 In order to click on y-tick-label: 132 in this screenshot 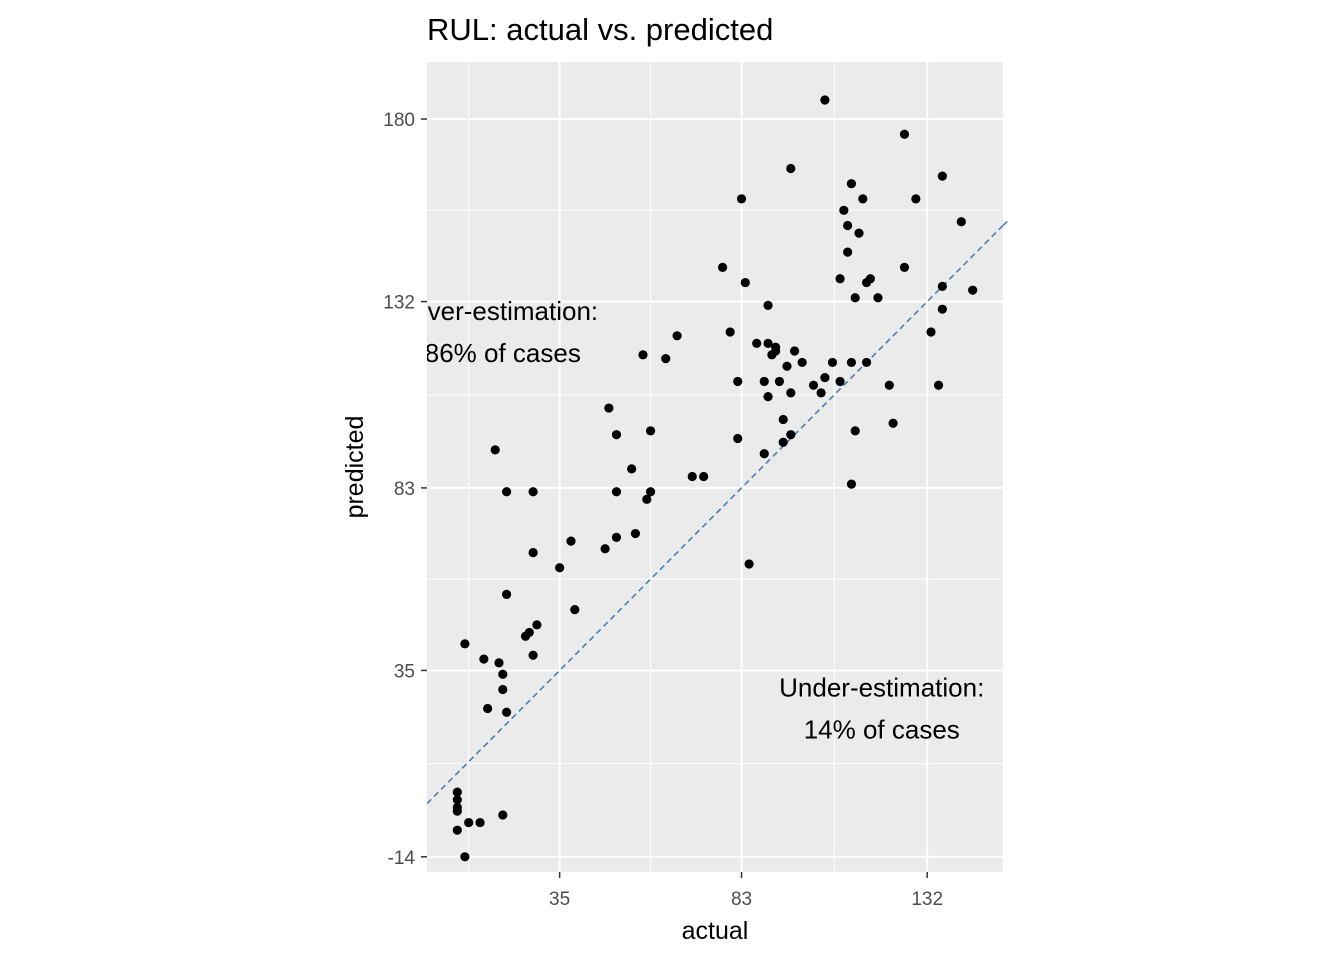, I will do `click(399, 303)`.